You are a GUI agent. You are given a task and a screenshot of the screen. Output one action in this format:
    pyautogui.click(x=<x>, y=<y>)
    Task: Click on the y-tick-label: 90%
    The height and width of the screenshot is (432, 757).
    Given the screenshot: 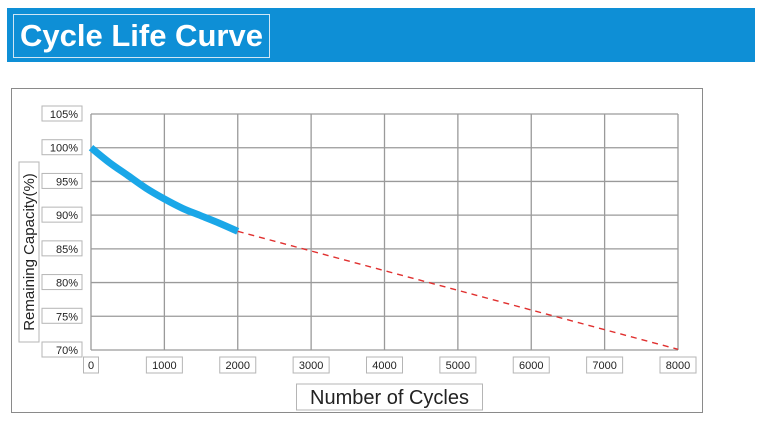 What is the action you would take?
    pyautogui.click(x=67, y=216)
    